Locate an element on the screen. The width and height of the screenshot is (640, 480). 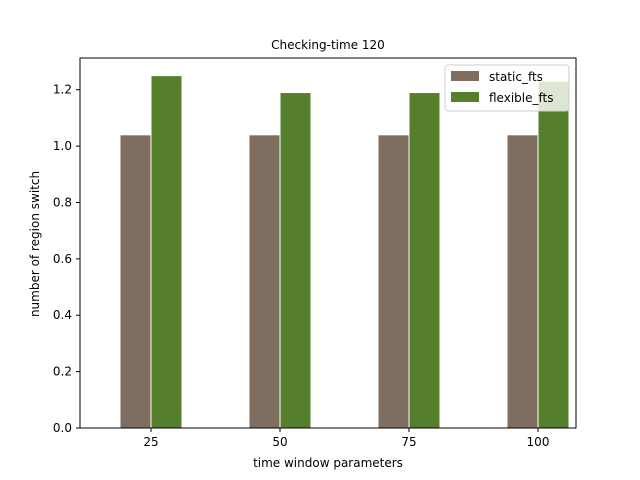
y-tick-label: 1.0 is located at coordinates (62, 146).